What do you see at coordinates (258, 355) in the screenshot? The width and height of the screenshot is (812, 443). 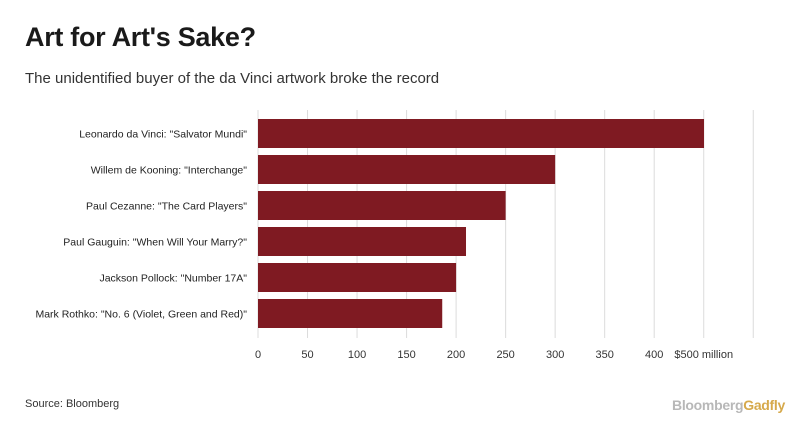 I see `x-tick-label: 0` at bounding box center [258, 355].